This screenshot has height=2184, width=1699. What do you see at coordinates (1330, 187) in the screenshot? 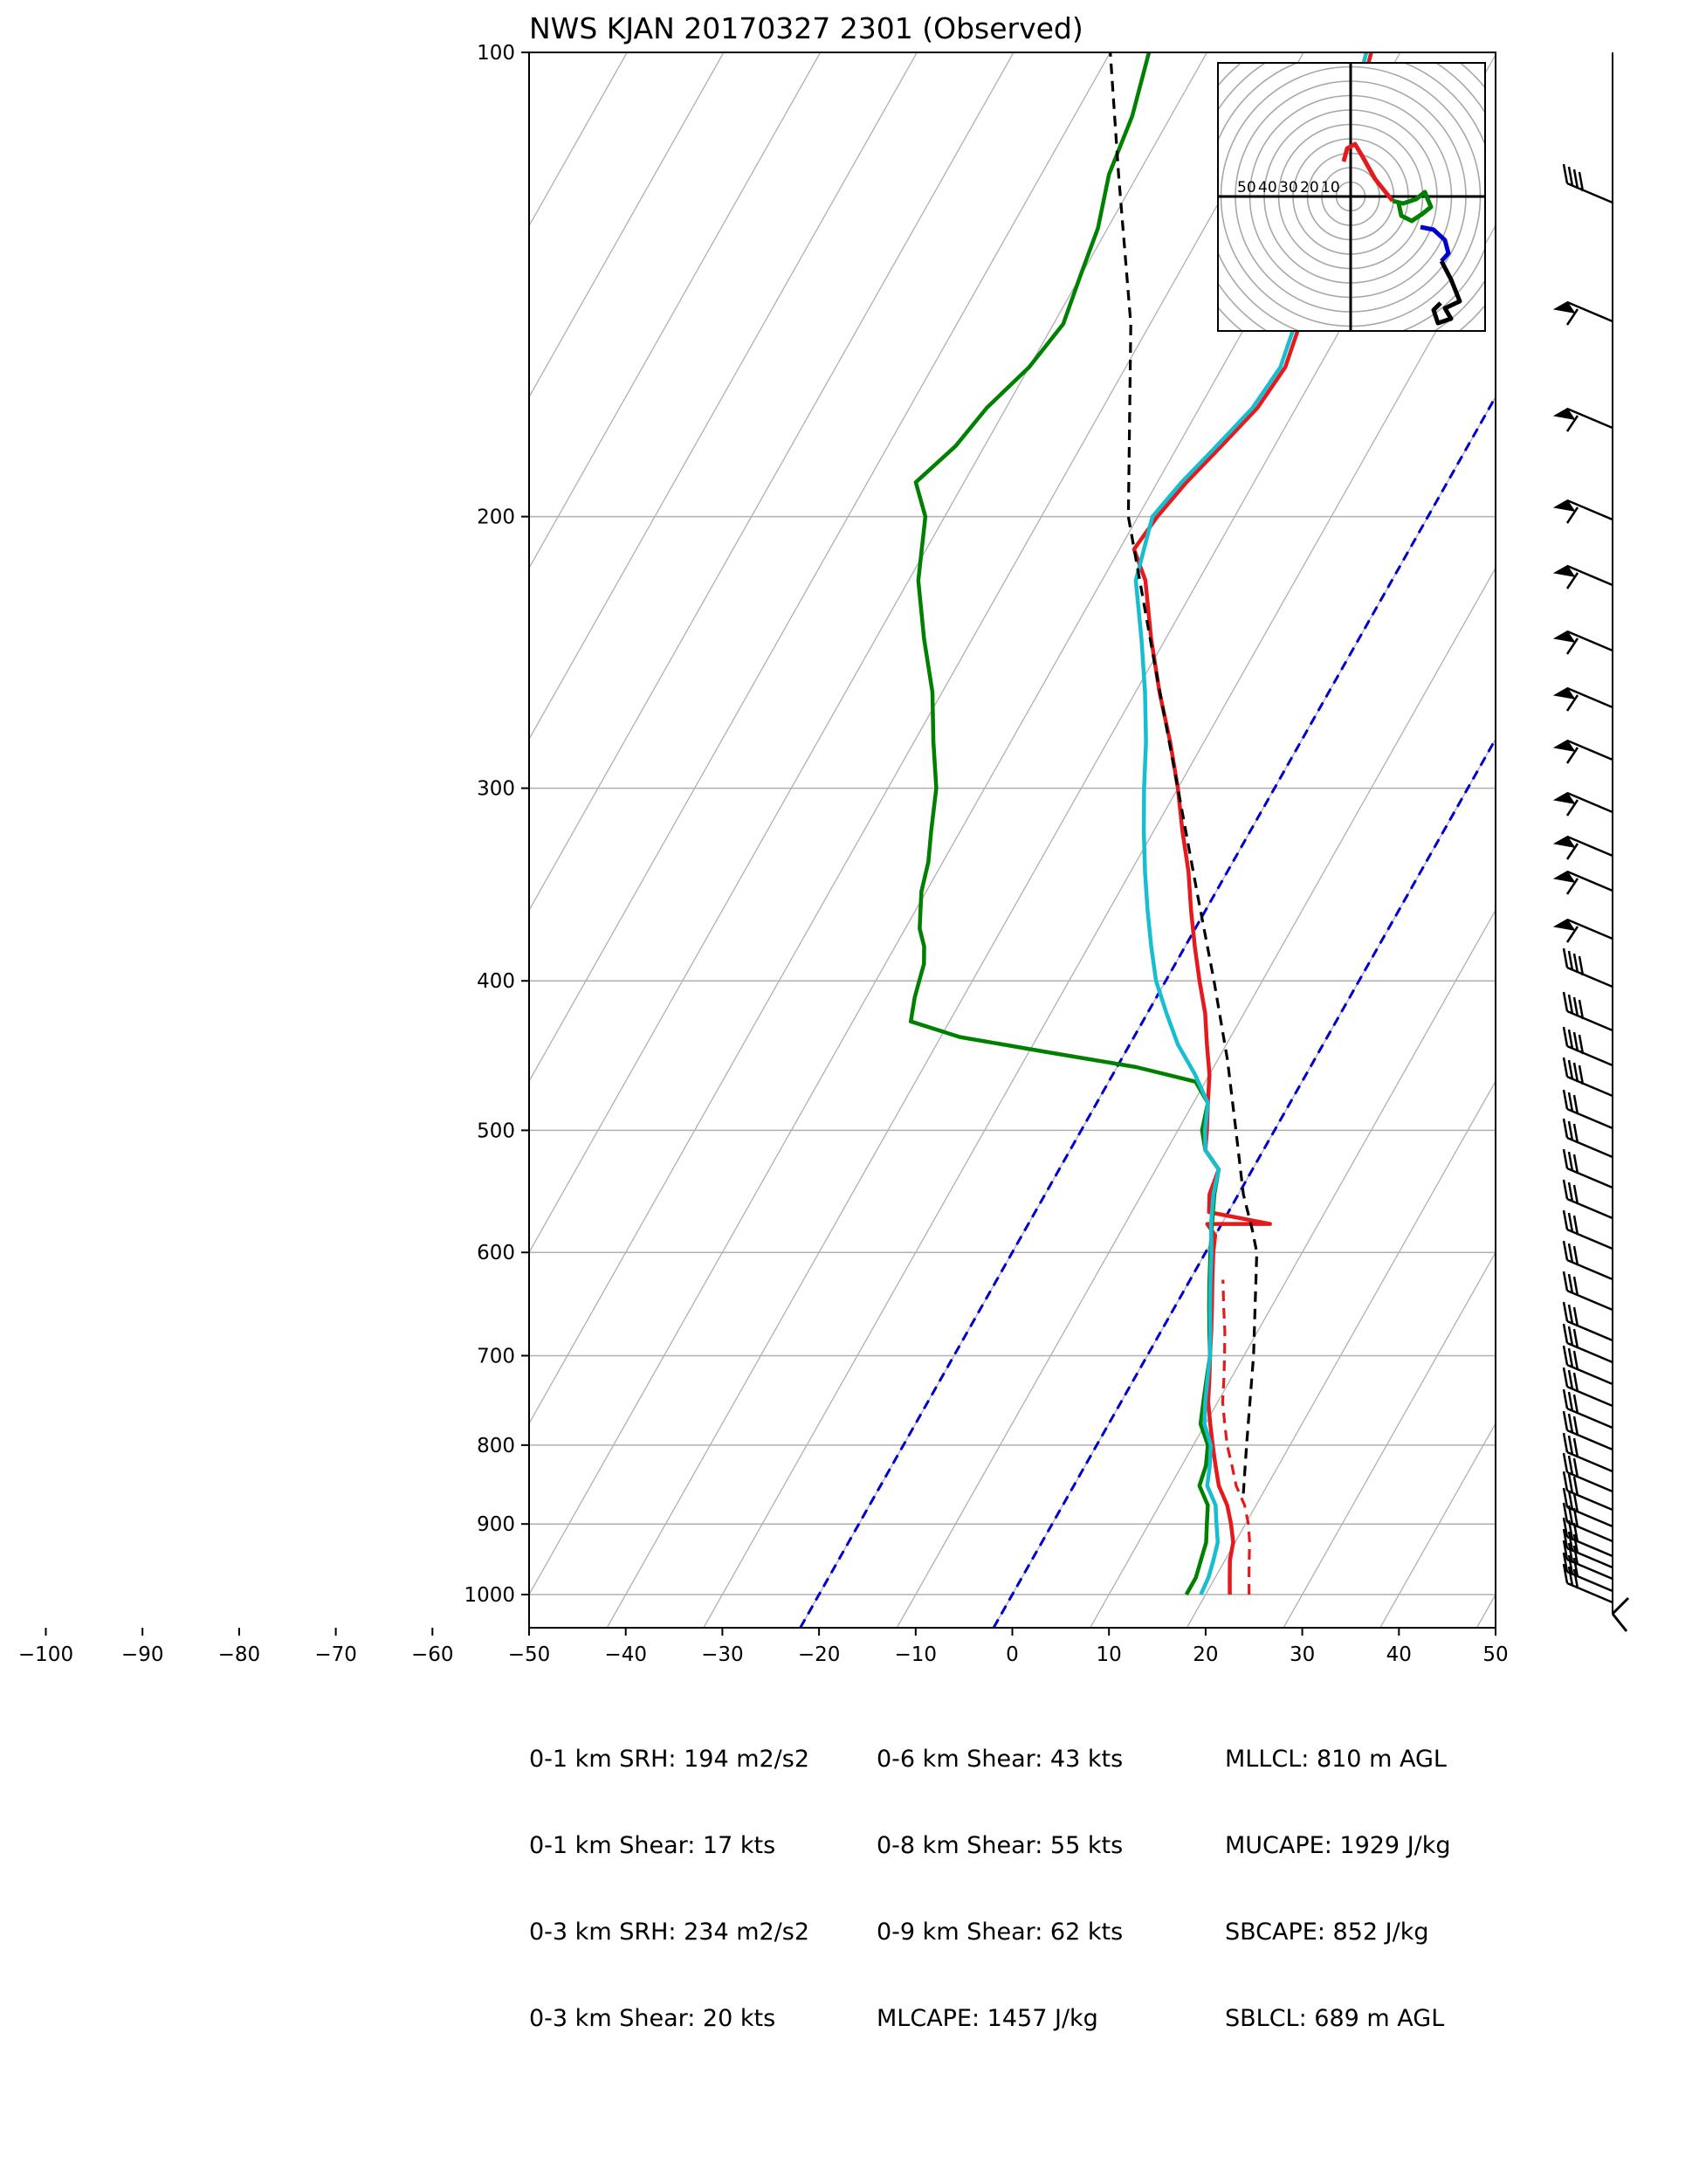
I see `hodograph-ring-label: 10` at bounding box center [1330, 187].